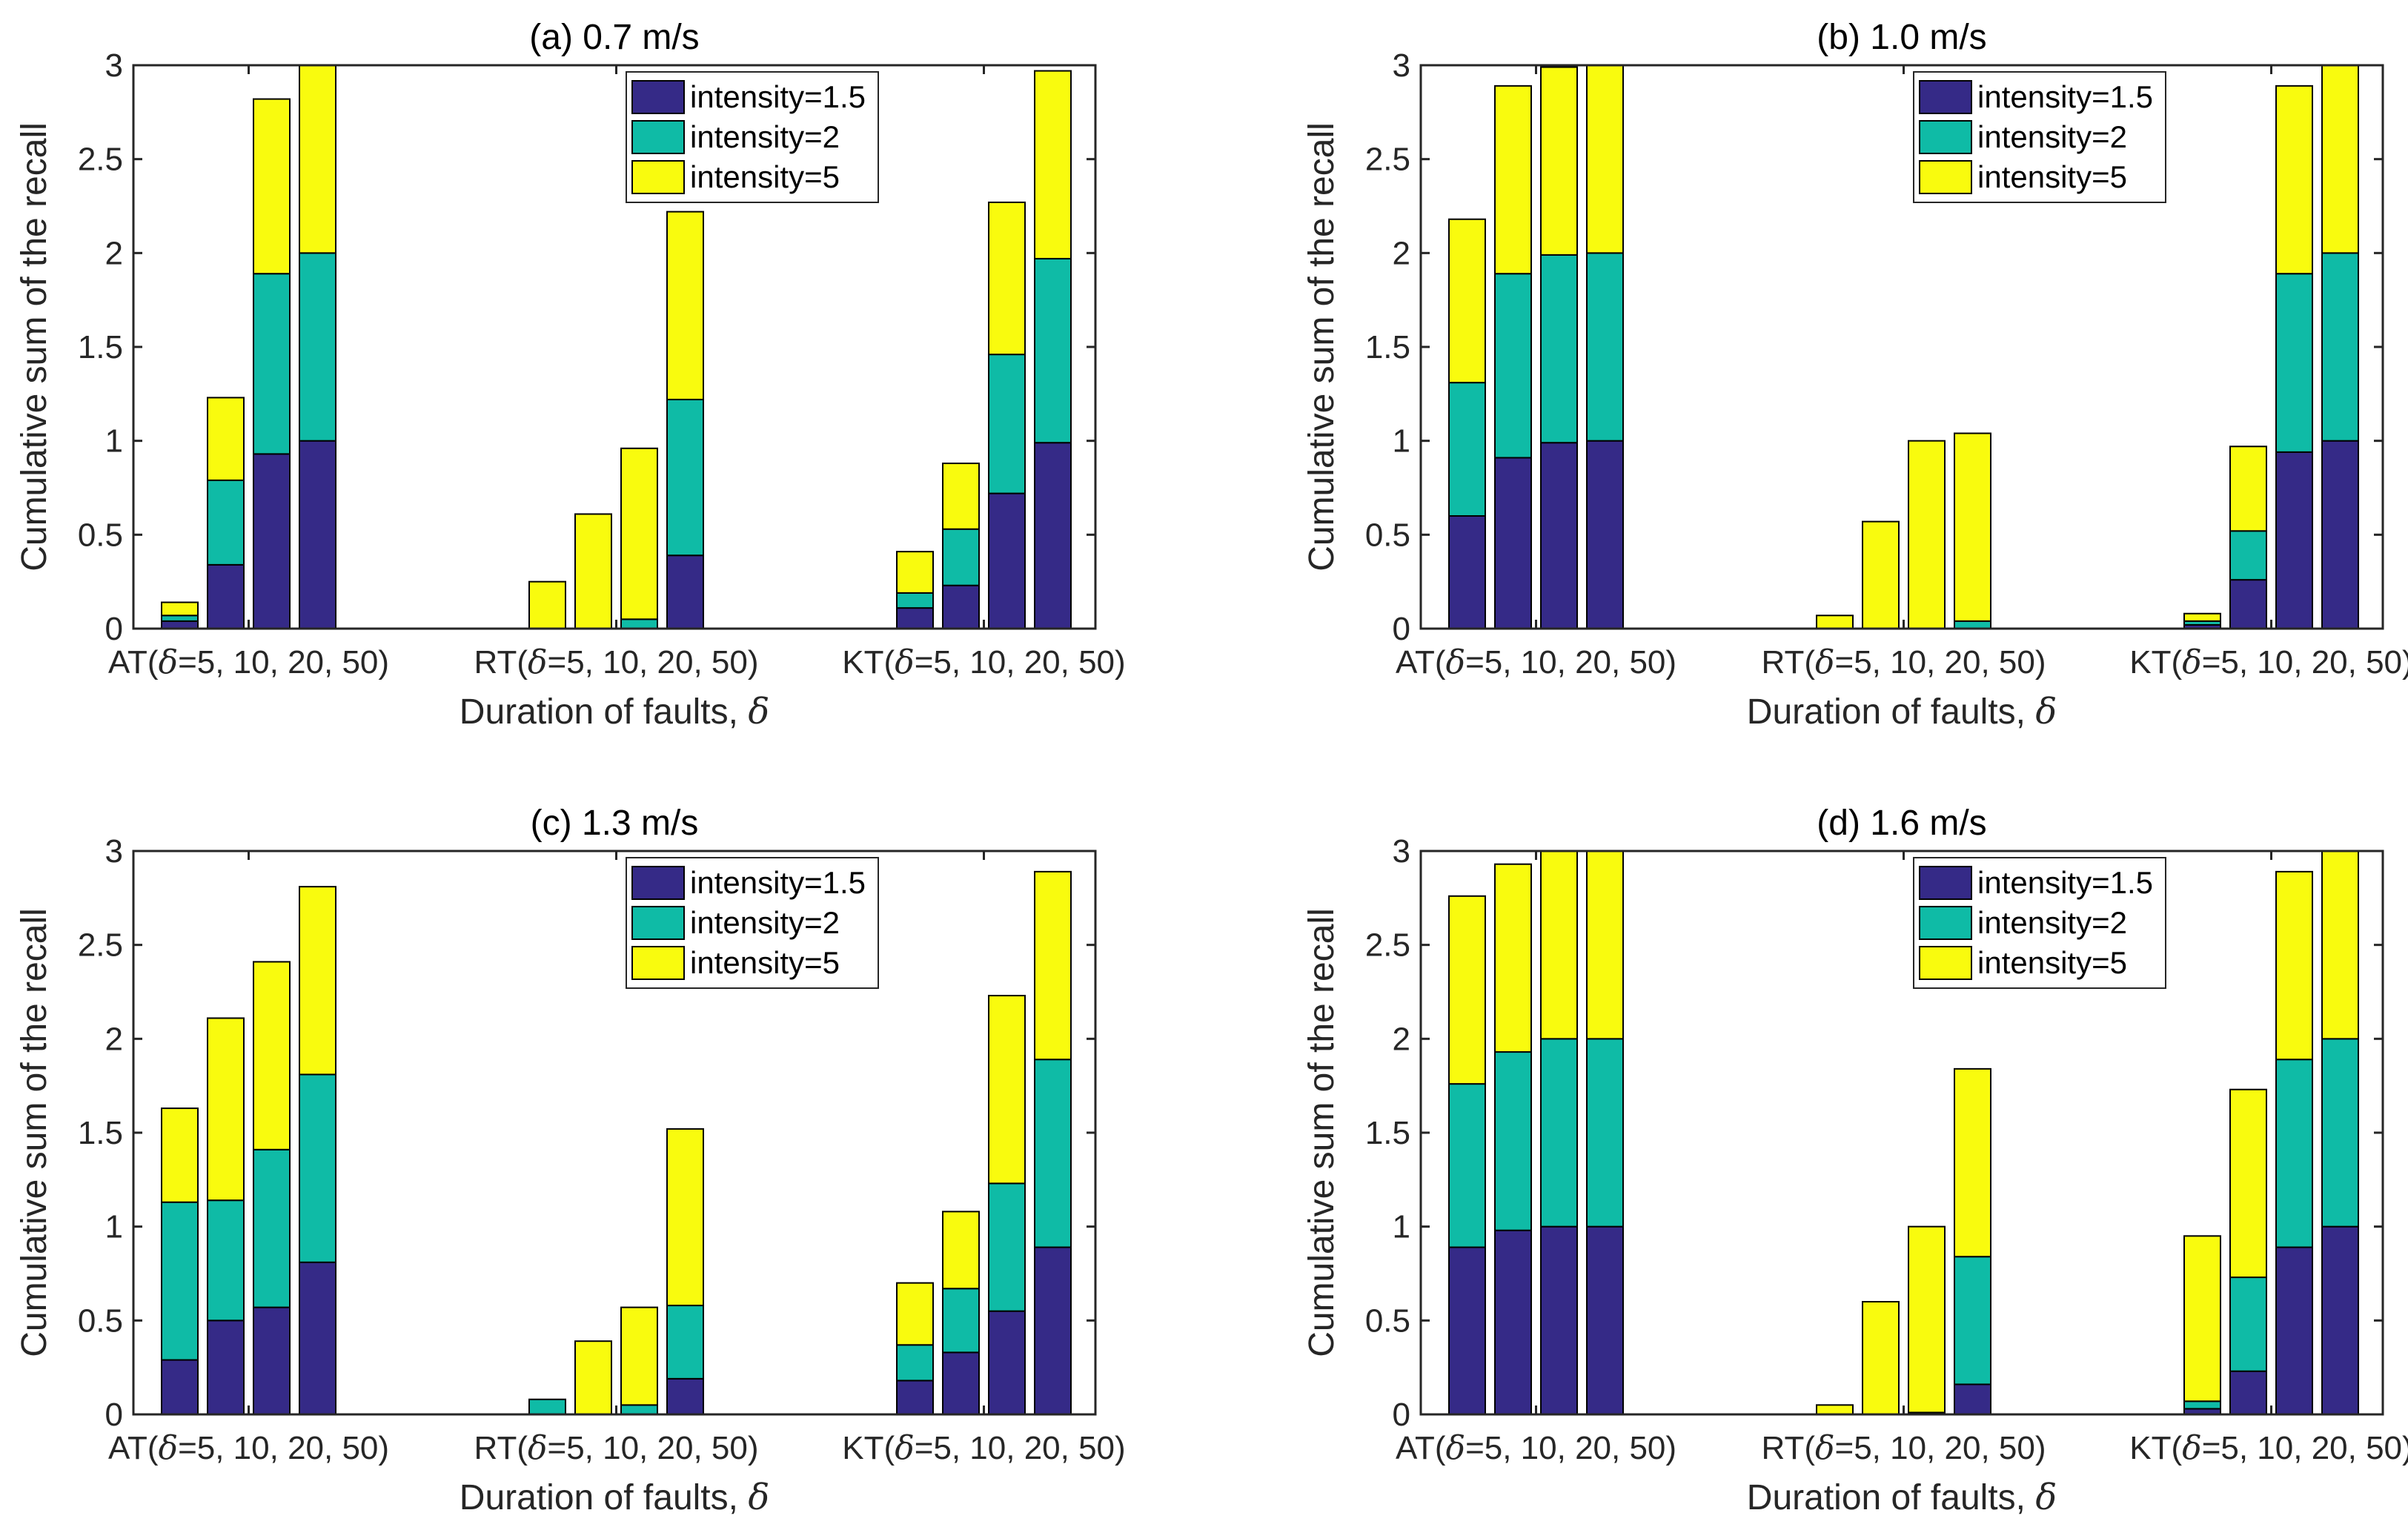 The width and height of the screenshot is (2408, 1533). What do you see at coordinates (1053, 1330) in the screenshot?
I see `bar-i15-g3-b4` at bounding box center [1053, 1330].